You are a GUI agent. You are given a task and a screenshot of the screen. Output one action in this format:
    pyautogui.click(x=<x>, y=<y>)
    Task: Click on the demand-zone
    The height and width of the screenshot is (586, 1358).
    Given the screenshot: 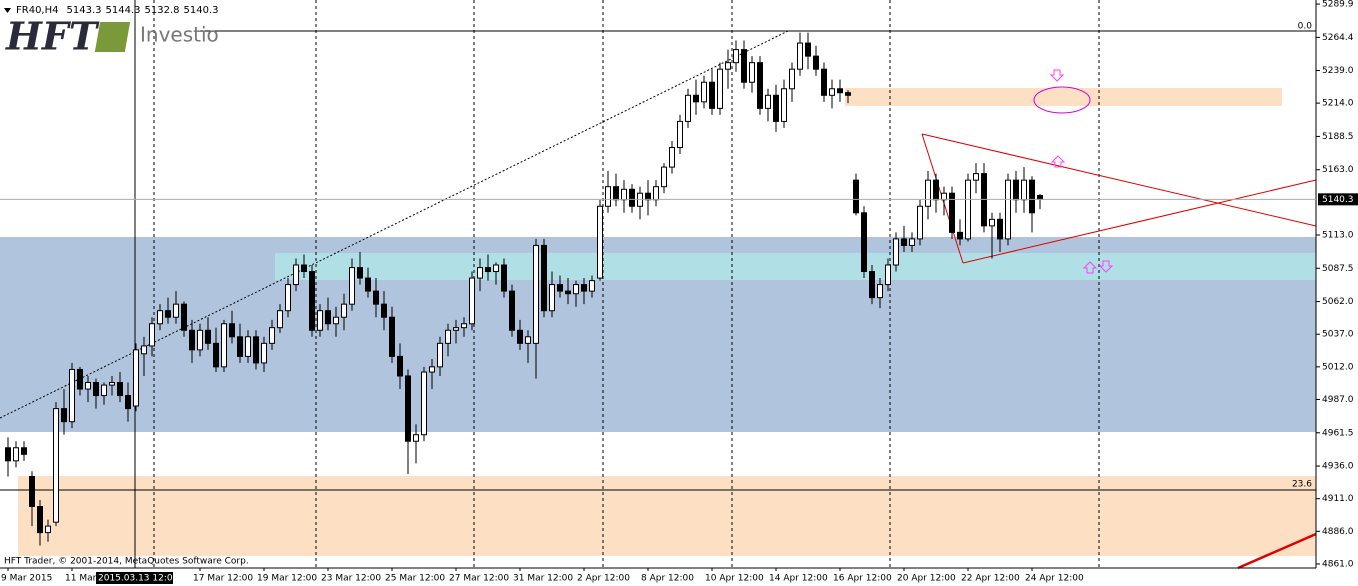 What is the action you would take?
    pyautogui.click(x=667, y=516)
    